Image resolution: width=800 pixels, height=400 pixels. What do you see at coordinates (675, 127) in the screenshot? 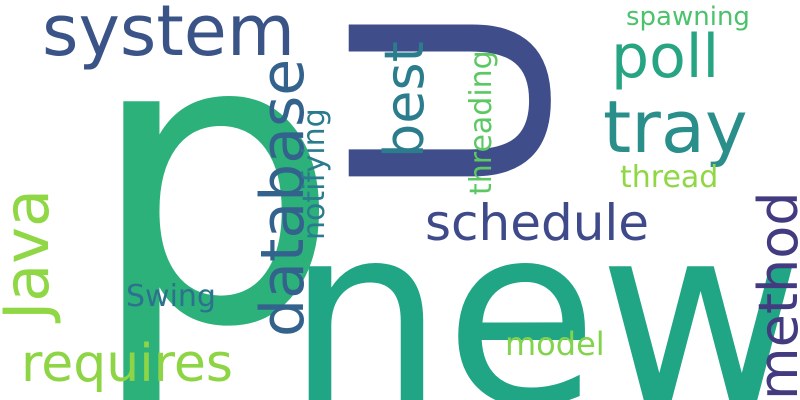
I see `word-tray: tray` at bounding box center [675, 127].